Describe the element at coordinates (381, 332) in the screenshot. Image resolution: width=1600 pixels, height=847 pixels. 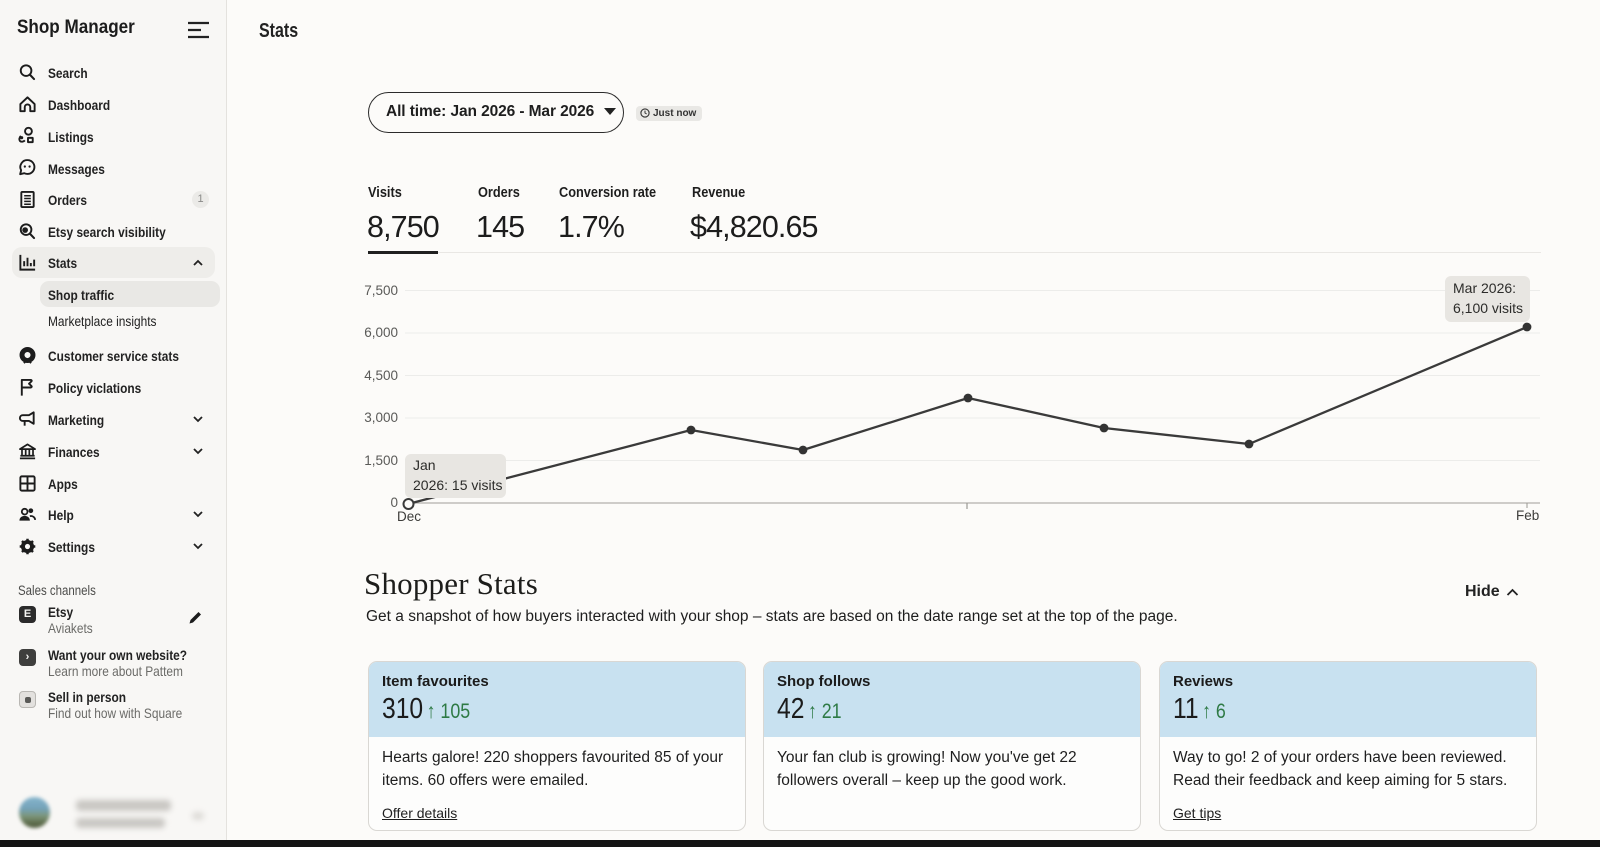
I see `svg-text: 6,000` at that location.